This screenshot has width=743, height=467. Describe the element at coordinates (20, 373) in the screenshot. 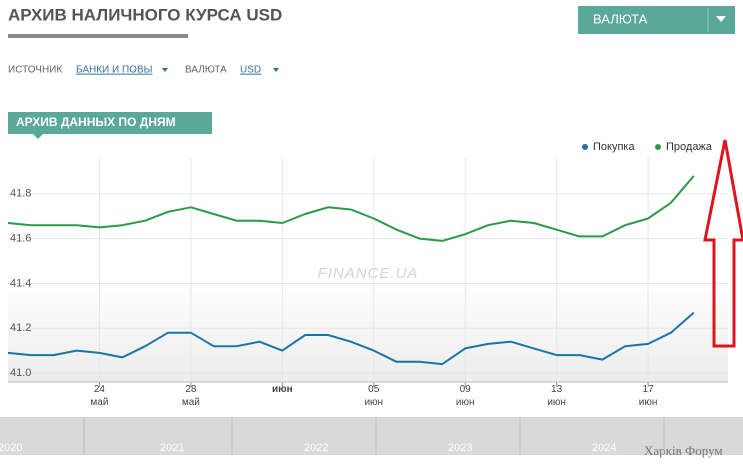

I see `y-tick-label: 41.0` at that location.